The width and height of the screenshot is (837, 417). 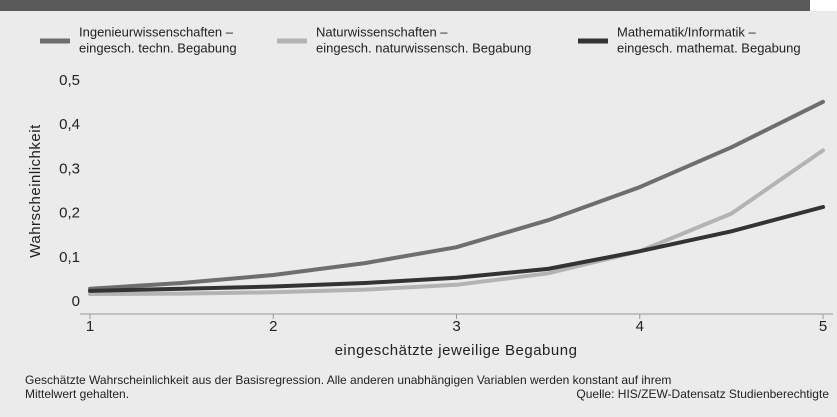 What do you see at coordinates (69, 257) in the screenshot?
I see `y-tick-label: 0,1` at bounding box center [69, 257].